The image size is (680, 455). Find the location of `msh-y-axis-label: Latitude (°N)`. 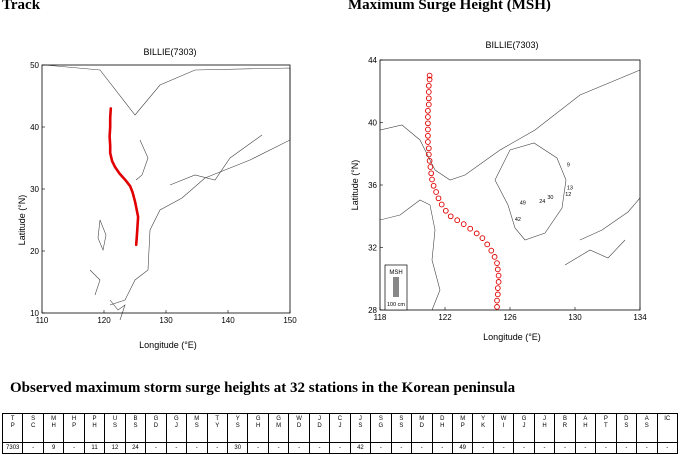

msh-y-axis-label: Latitude (°N) is located at coordinates (355, 185).